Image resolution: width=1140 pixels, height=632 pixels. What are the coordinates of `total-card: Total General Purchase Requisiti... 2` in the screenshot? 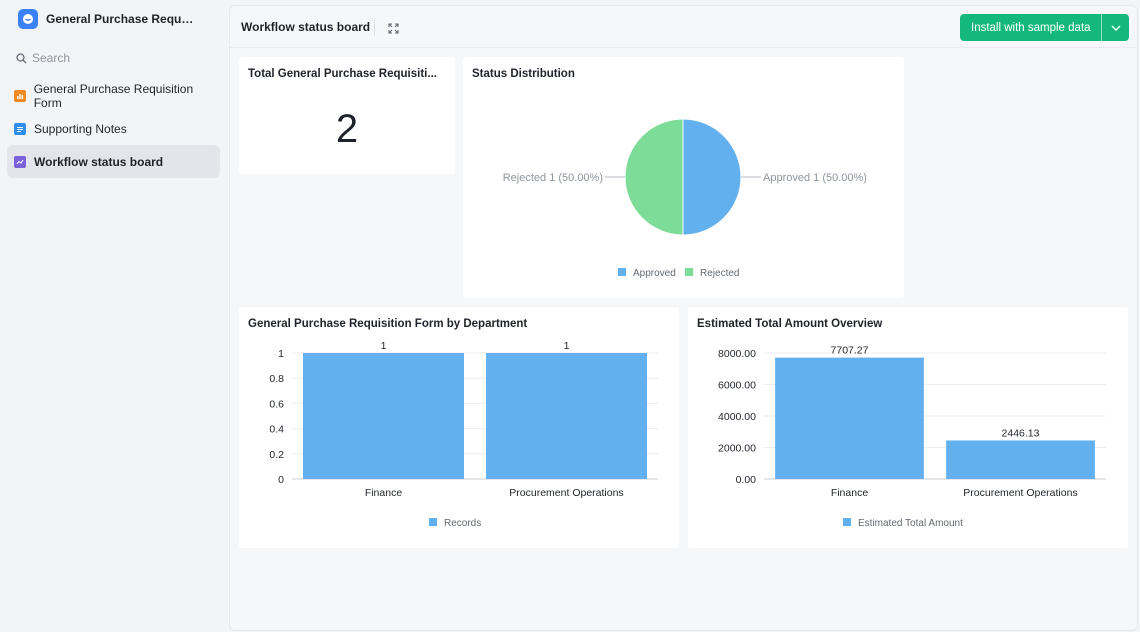 It's located at (347, 115).